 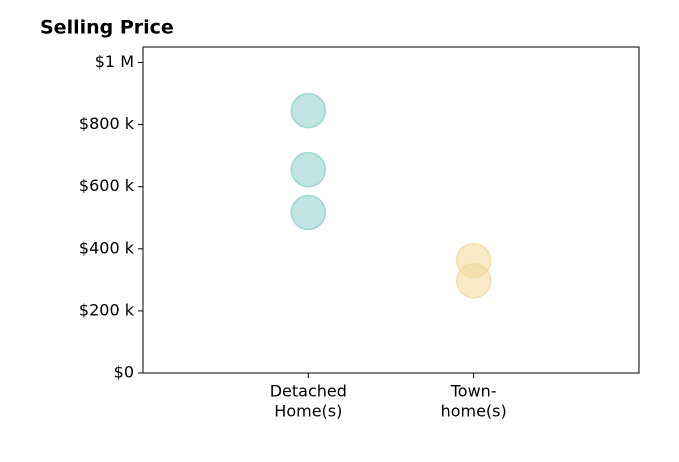 I want to click on y-tick-label: $0, so click(x=124, y=372).